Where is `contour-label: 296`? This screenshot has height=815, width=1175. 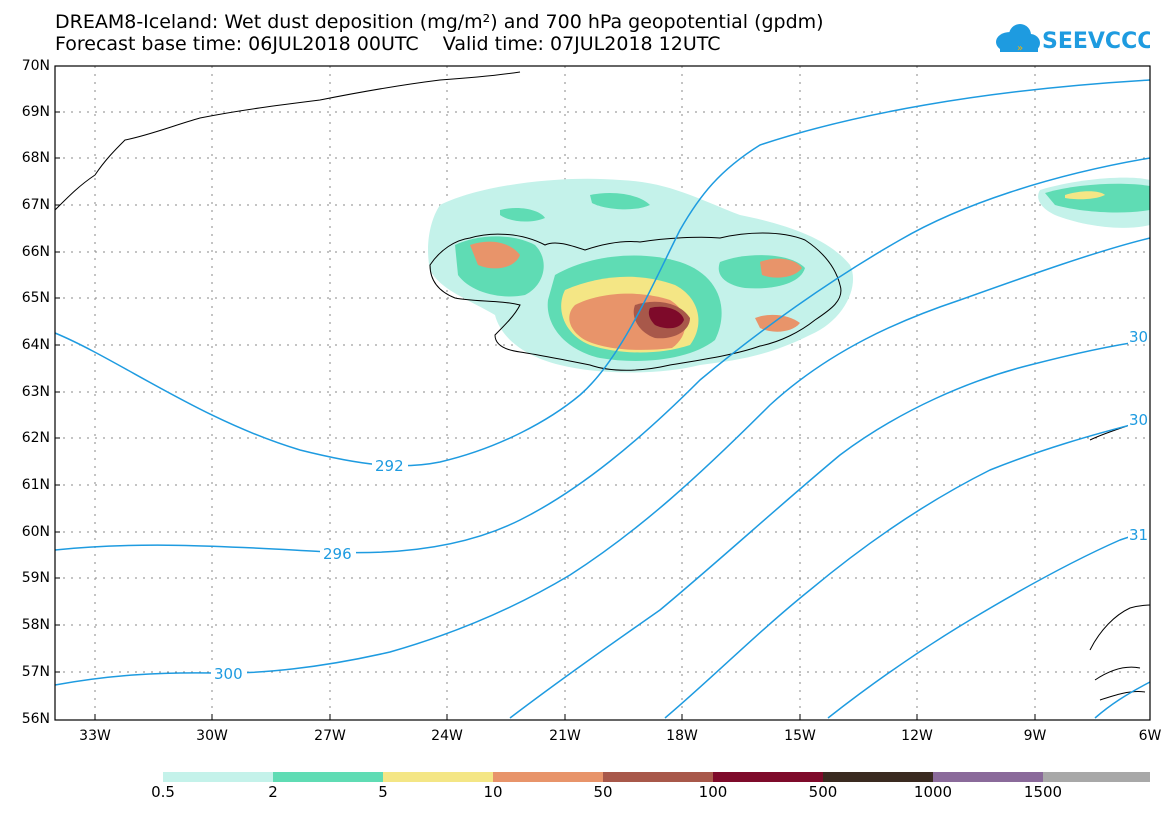
contour-label: 296 is located at coordinates (337, 554).